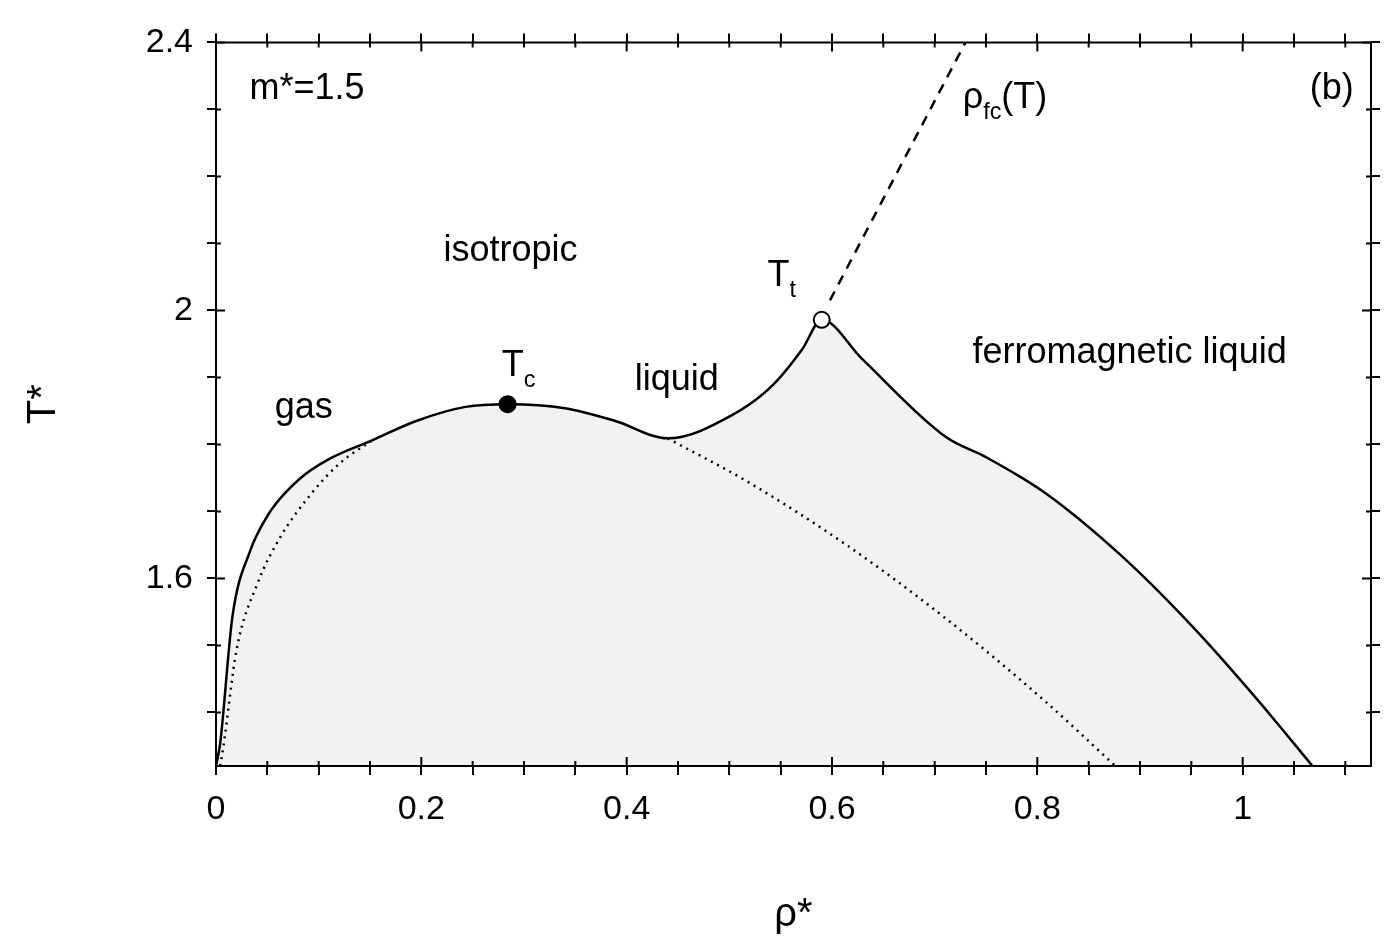  What do you see at coordinates (1331, 87) in the screenshot?
I see `annotation: (b)` at bounding box center [1331, 87].